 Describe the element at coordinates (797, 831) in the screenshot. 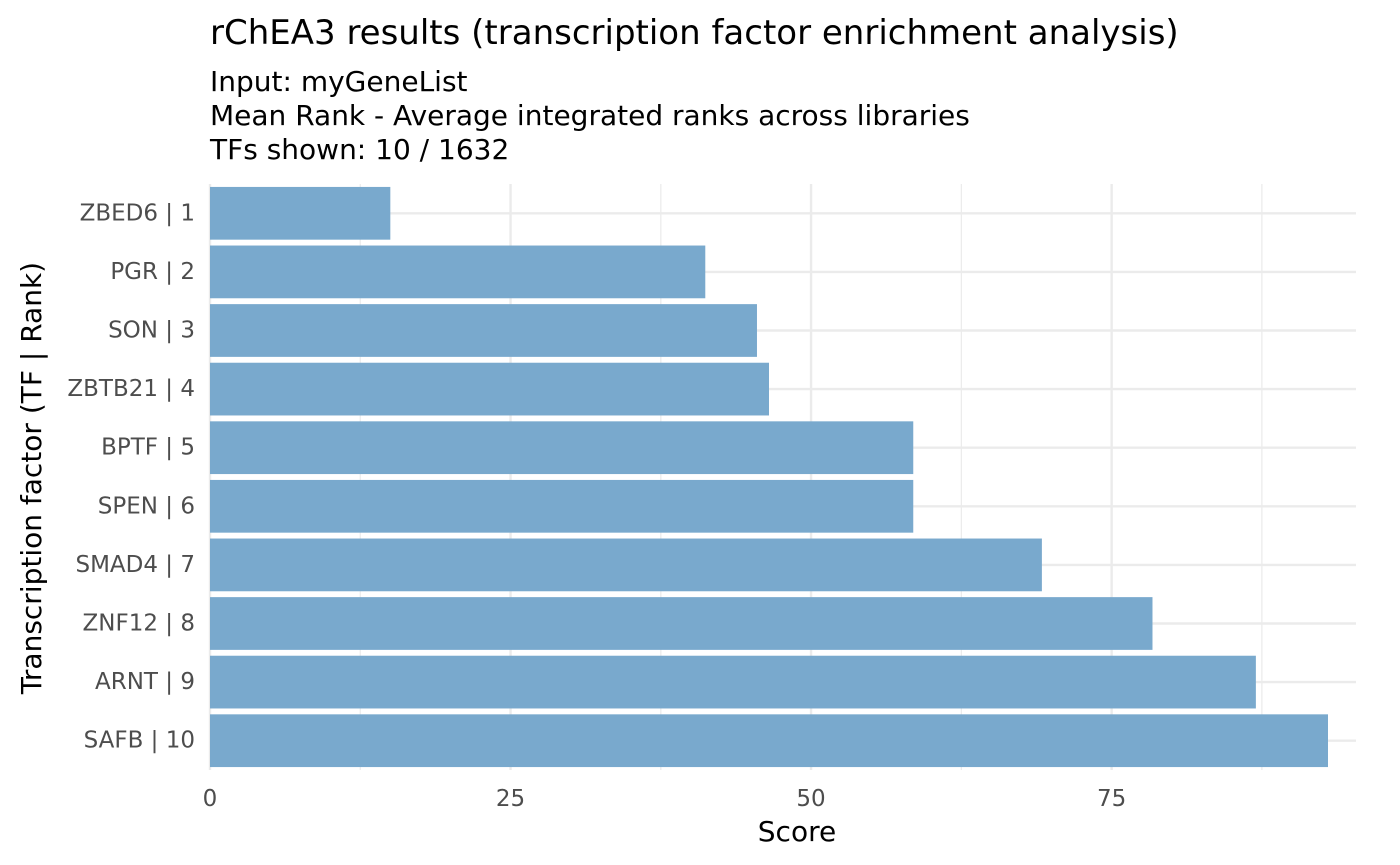

I see `x-axis-title: Score` at that location.